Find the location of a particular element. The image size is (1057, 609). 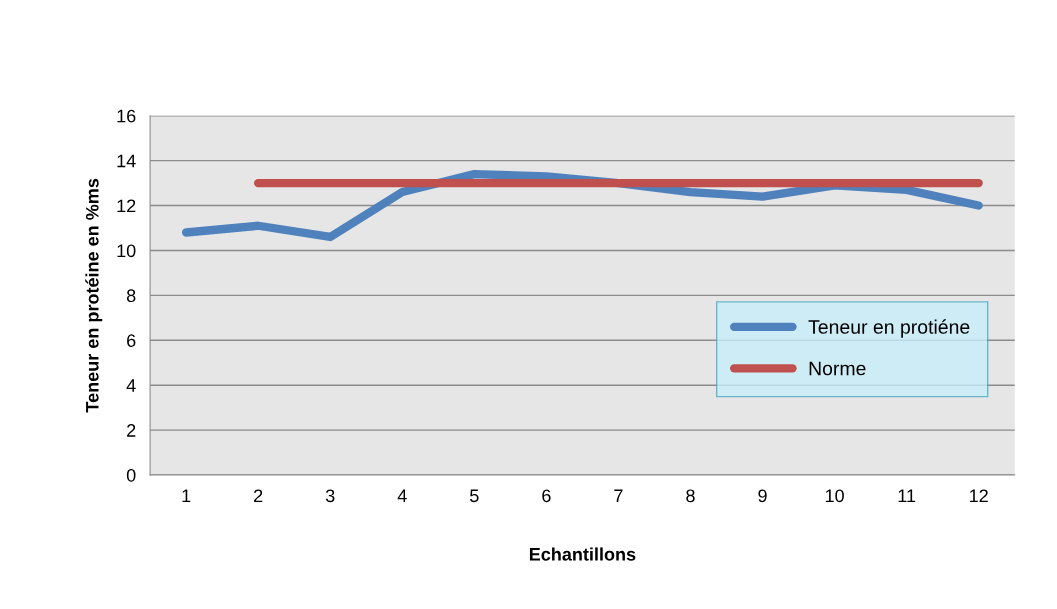

legend-label: Teneur en protiéne is located at coordinates (889, 328).